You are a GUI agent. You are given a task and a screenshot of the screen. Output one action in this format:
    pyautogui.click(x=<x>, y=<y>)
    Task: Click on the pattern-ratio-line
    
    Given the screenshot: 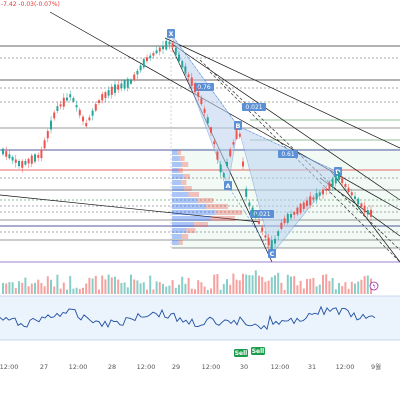 What is the action you would take?
    pyautogui.click(x=204, y=80)
    